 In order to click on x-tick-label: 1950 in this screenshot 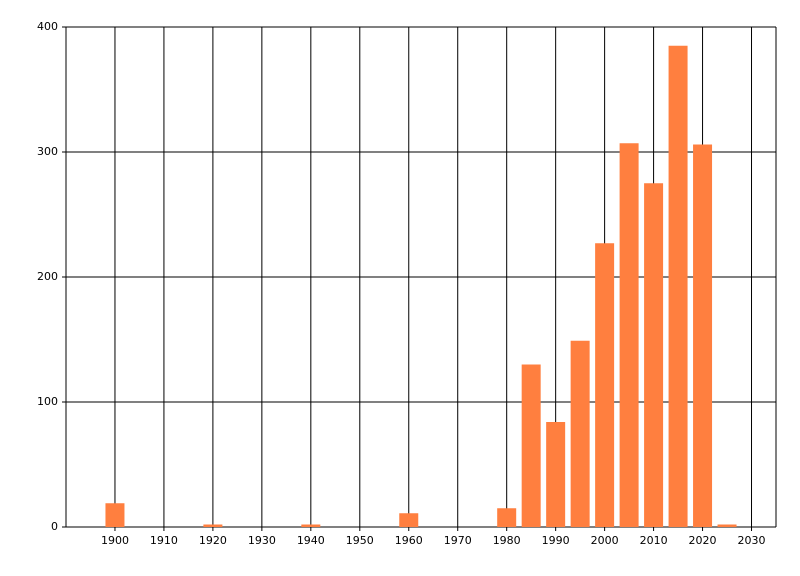, I will do `click(360, 540)`.